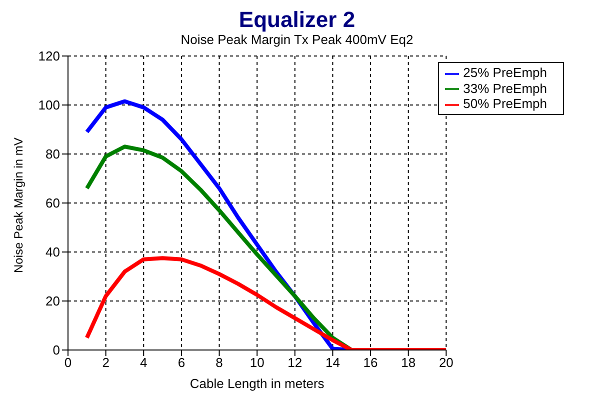  I want to click on legend-label: 25% PreEmph, so click(505, 72).